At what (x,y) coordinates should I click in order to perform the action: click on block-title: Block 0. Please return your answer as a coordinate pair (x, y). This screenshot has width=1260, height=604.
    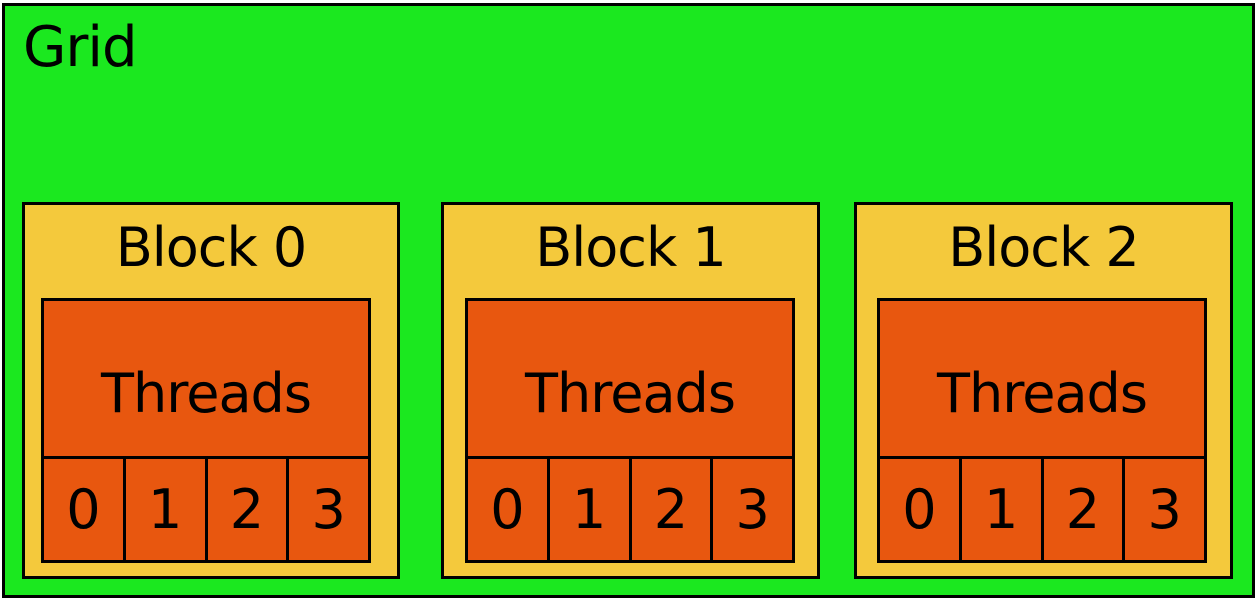
    Looking at the image, I should click on (211, 247).